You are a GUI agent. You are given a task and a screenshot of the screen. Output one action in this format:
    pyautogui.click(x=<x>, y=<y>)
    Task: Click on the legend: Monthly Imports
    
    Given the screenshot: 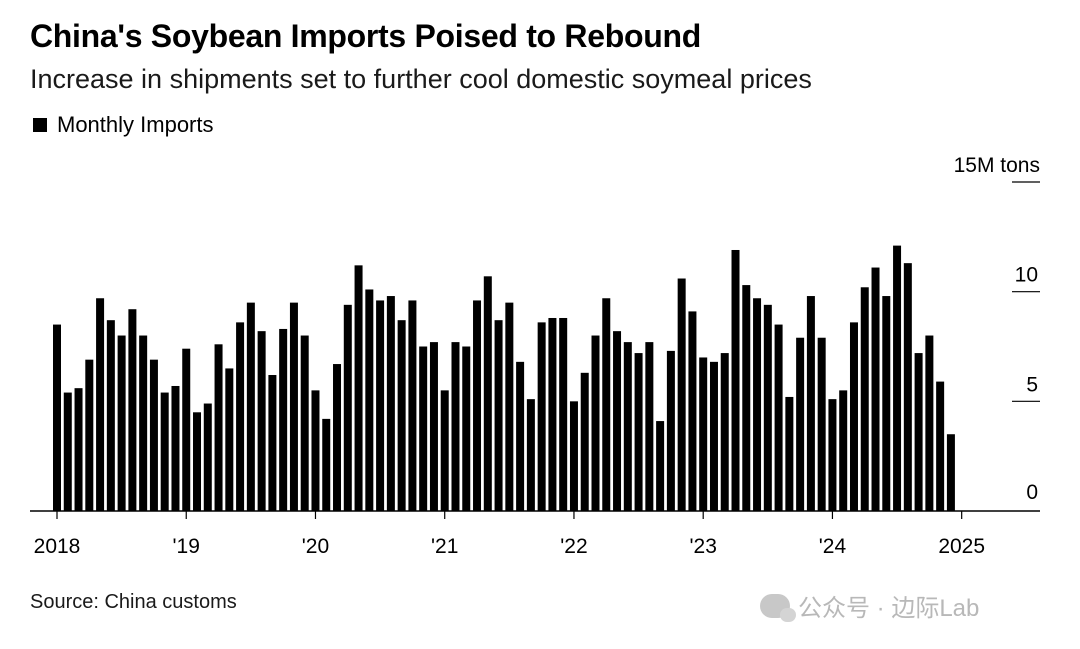 What is the action you would take?
    pyautogui.click(x=123, y=125)
    